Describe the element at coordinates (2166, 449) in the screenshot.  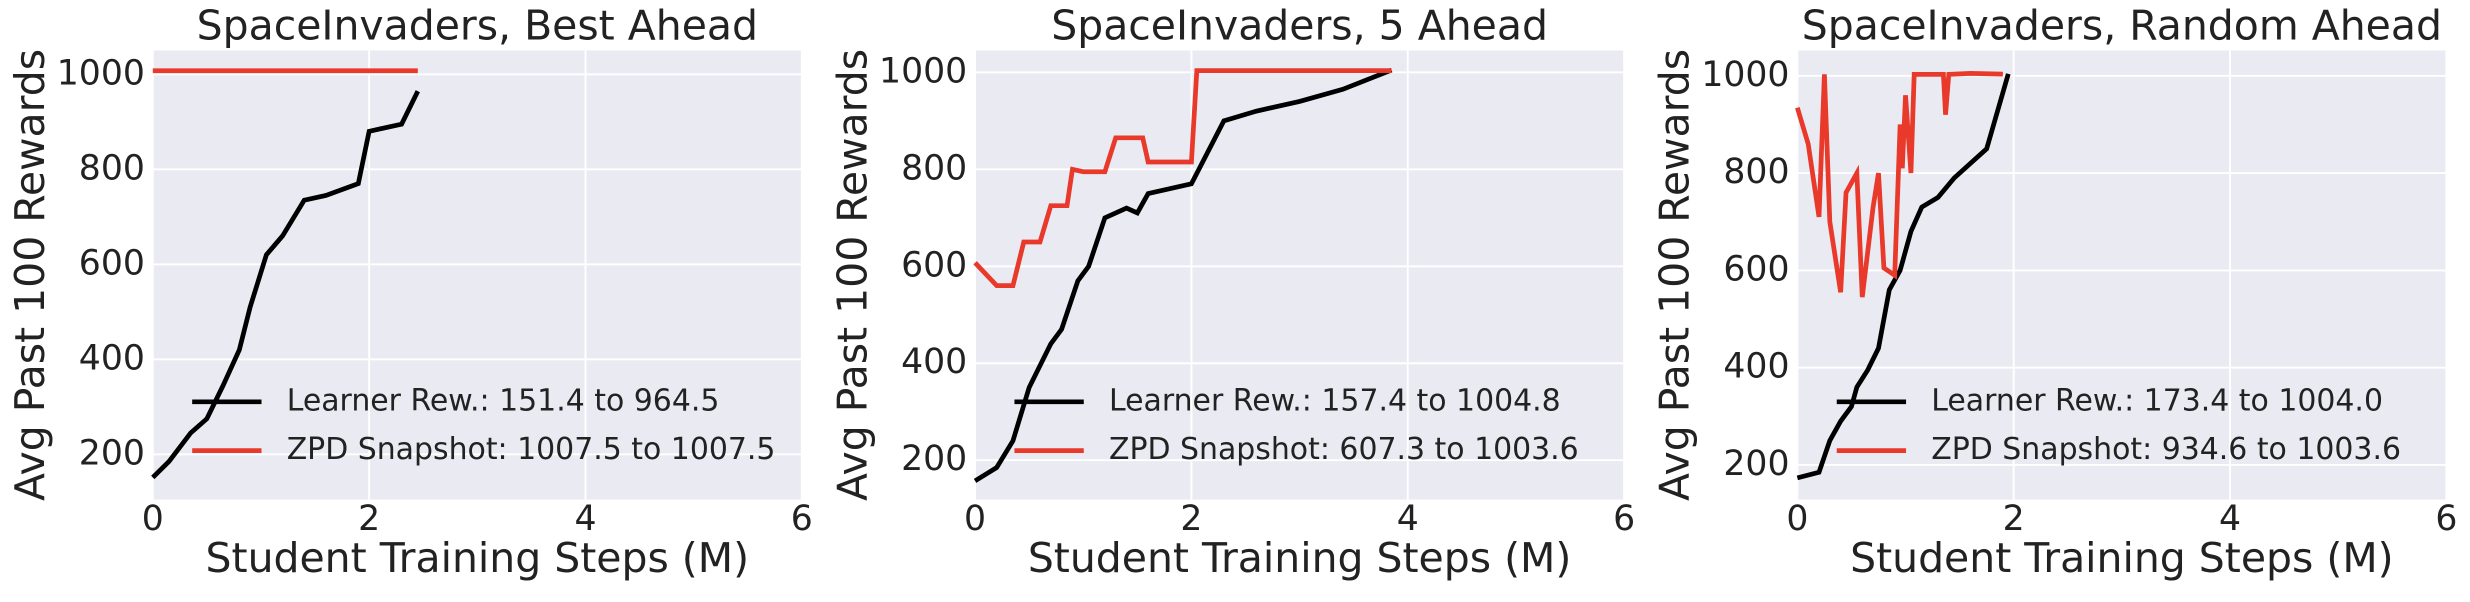
I see `legend-label: ZPD Snapshot: 934.6 to 1003.6` at that location.